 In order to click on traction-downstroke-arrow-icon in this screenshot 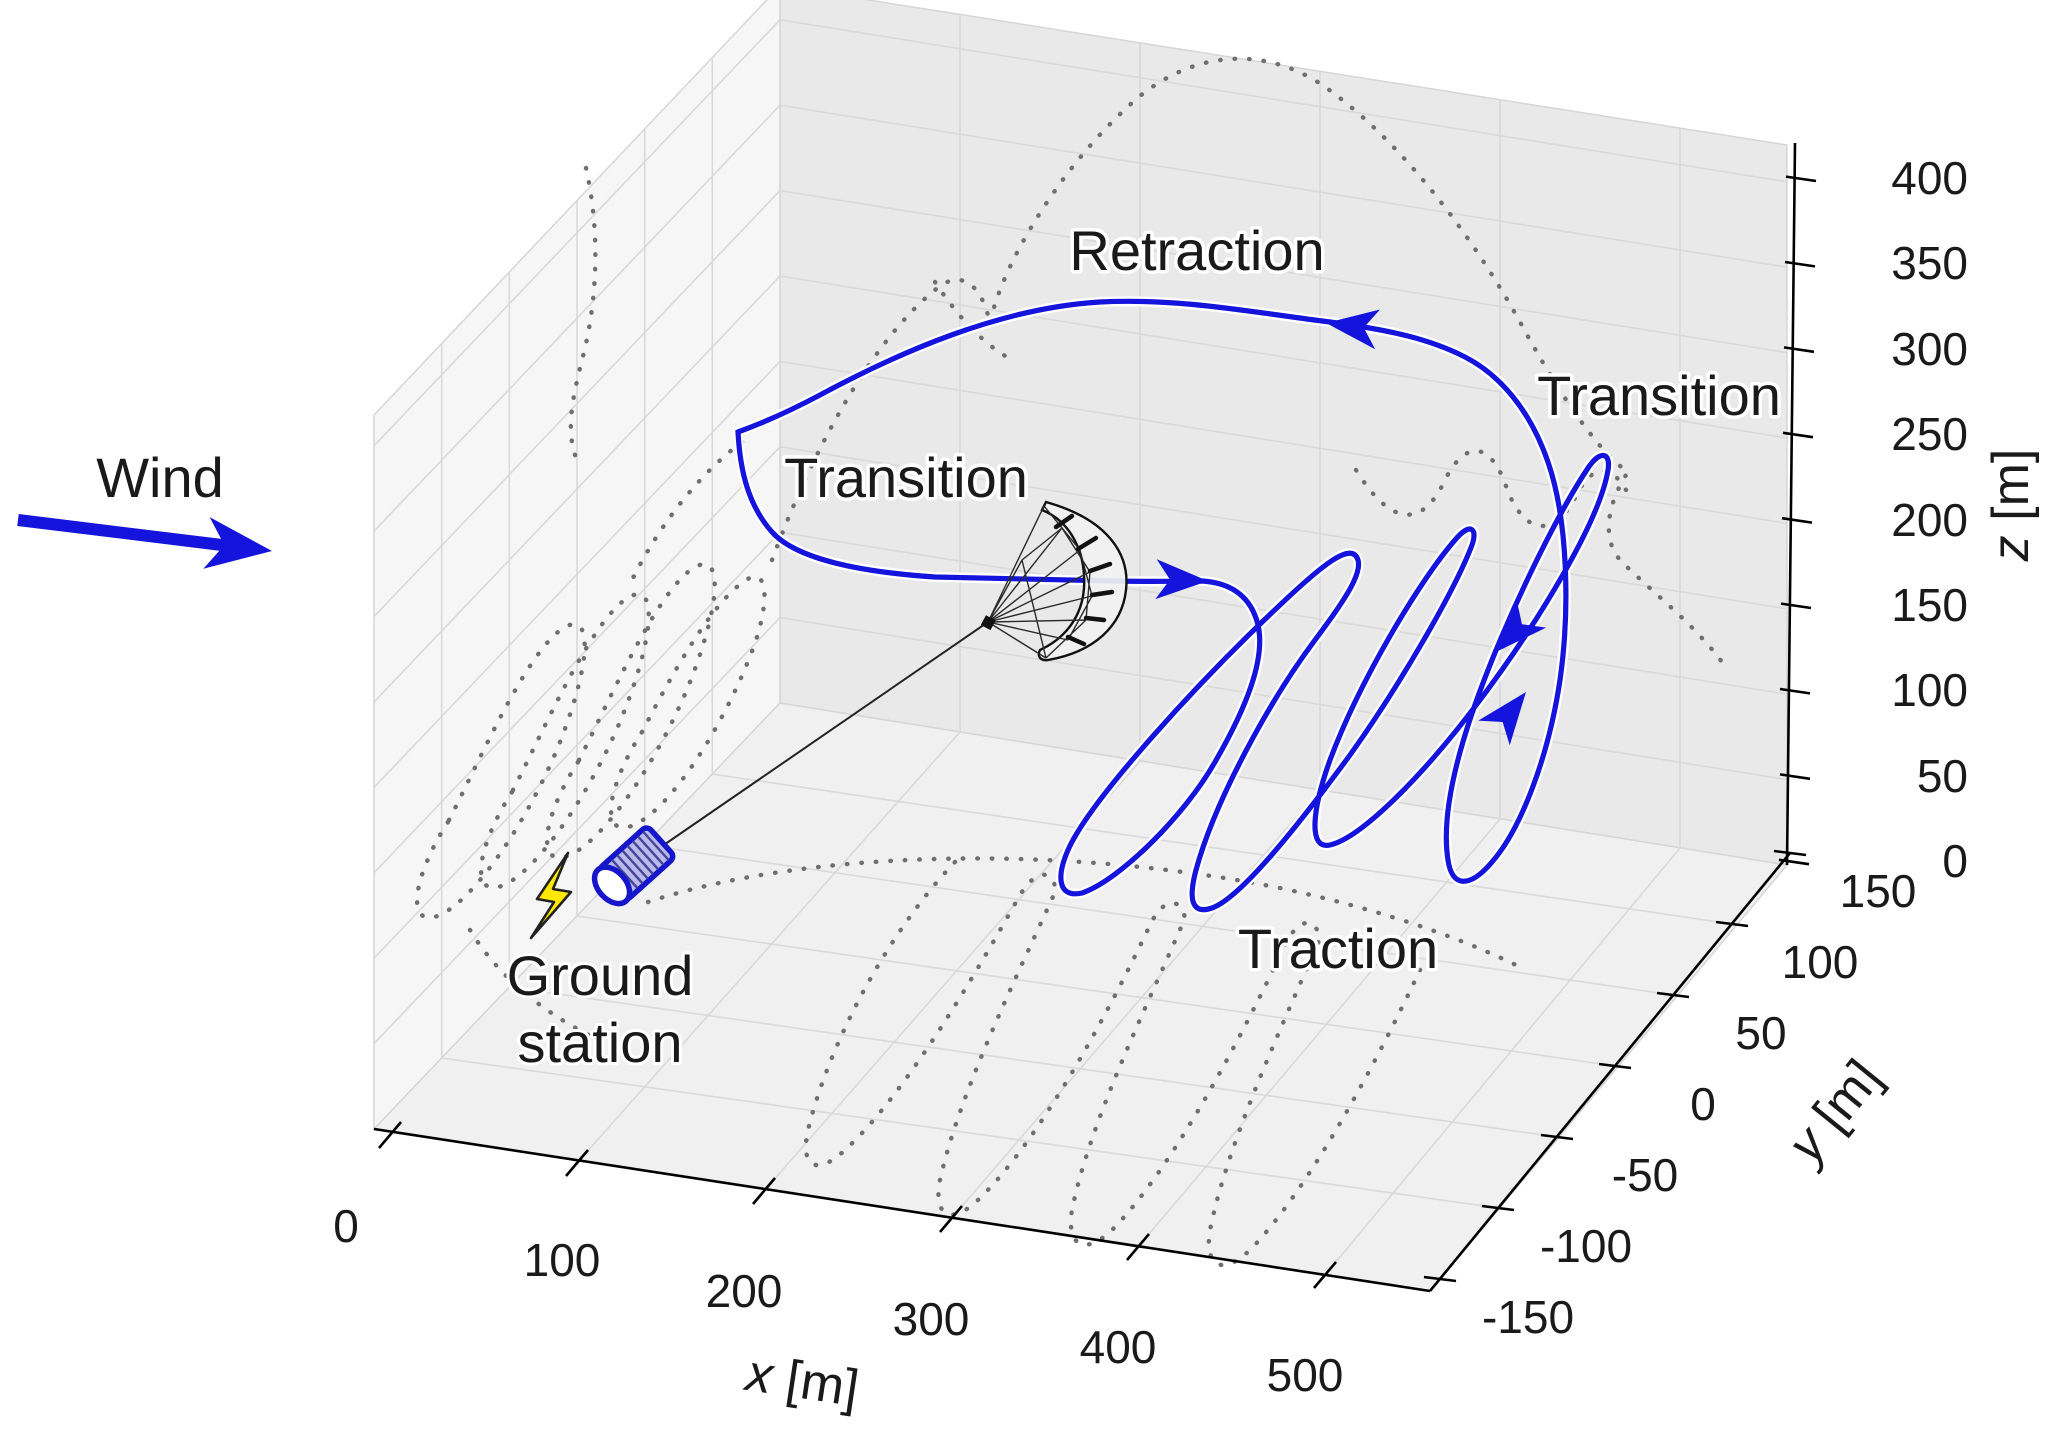, I will do `click(1521, 626)`.